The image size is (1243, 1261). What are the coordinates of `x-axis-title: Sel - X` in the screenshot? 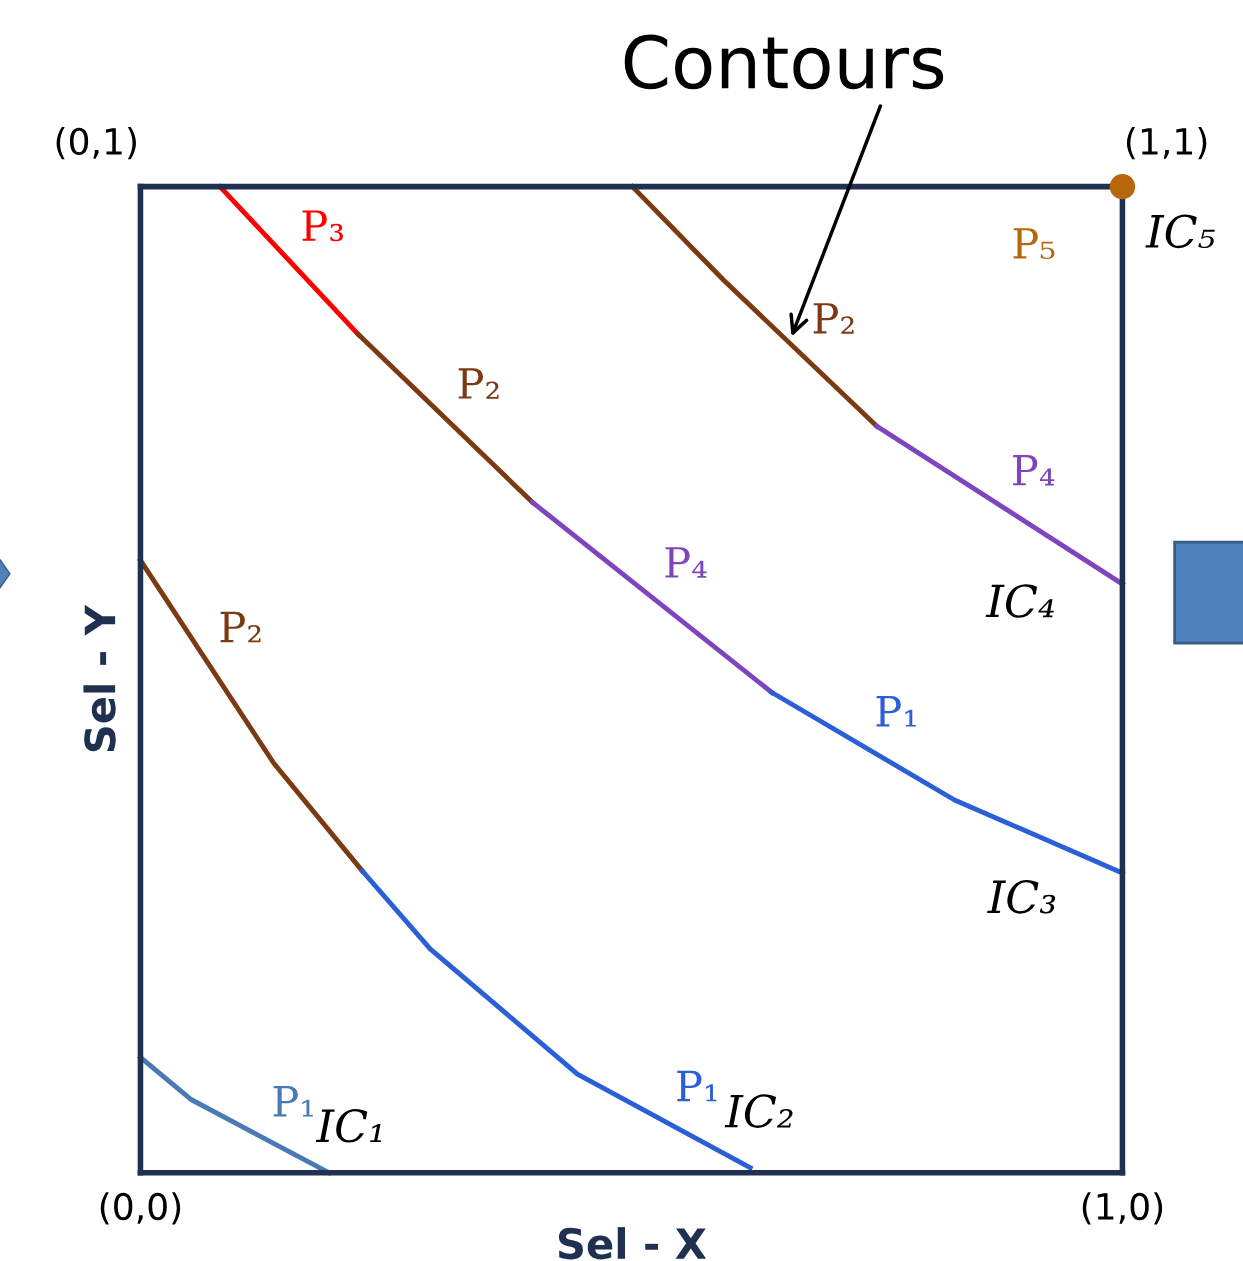 It's located at (632, 1243).